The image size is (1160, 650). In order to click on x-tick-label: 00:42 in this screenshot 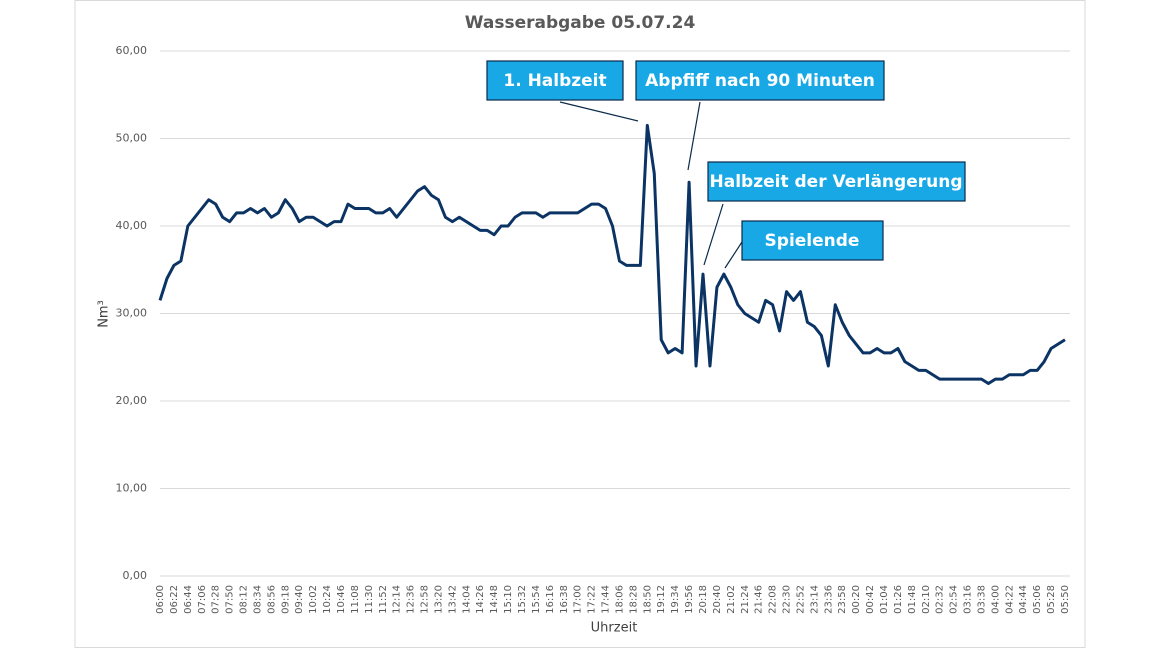, I will do `click(870, 599)`.